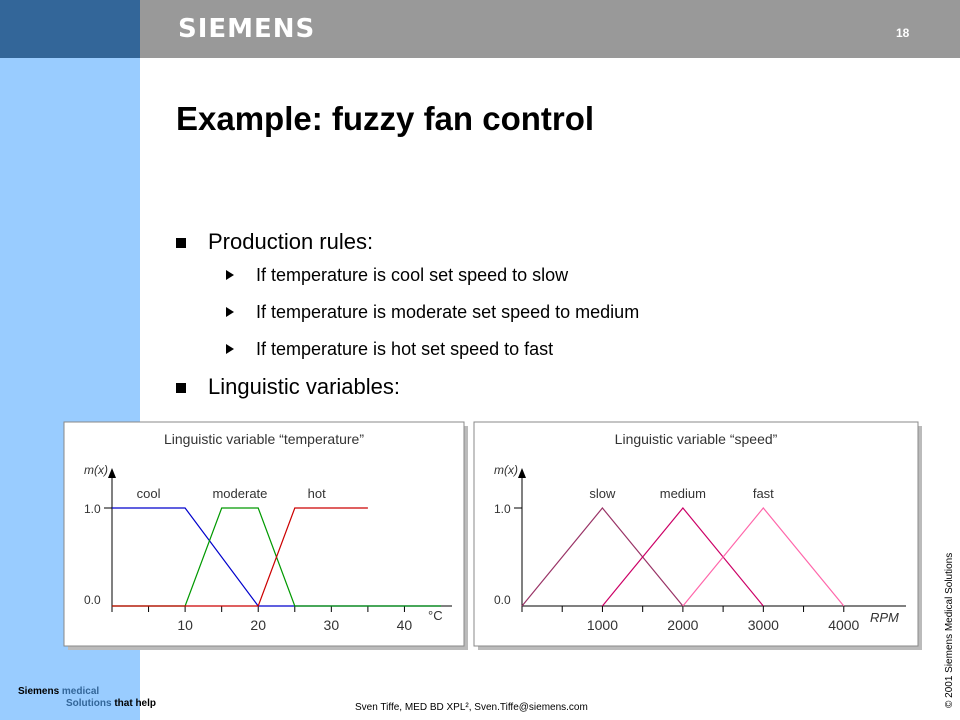 The width and height of the screenshot is (960, 720). Describe the element at coordinates (763, 493) in the screenshot. I see `series-label-fast: fast` at that location.